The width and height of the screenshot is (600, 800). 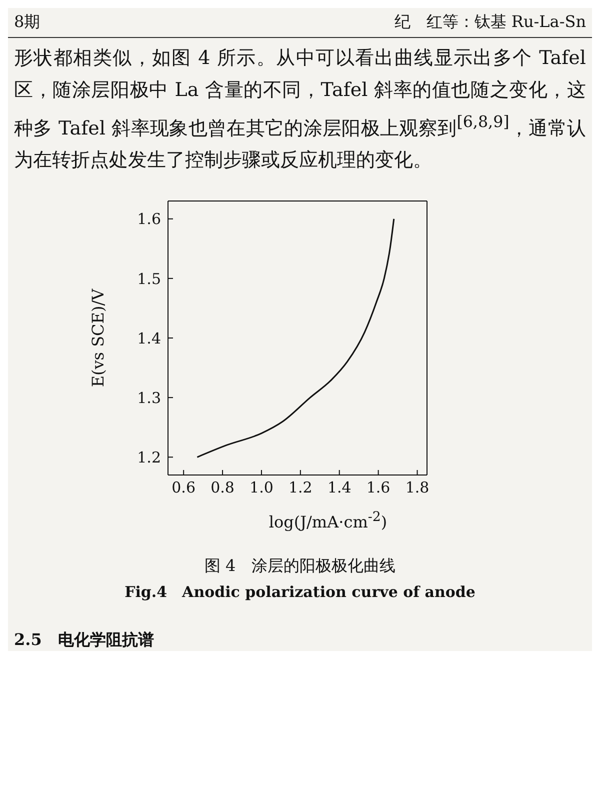 I want to click on text: 图 4 涂层的阳极极化曲线, so click(x=300, y=566).